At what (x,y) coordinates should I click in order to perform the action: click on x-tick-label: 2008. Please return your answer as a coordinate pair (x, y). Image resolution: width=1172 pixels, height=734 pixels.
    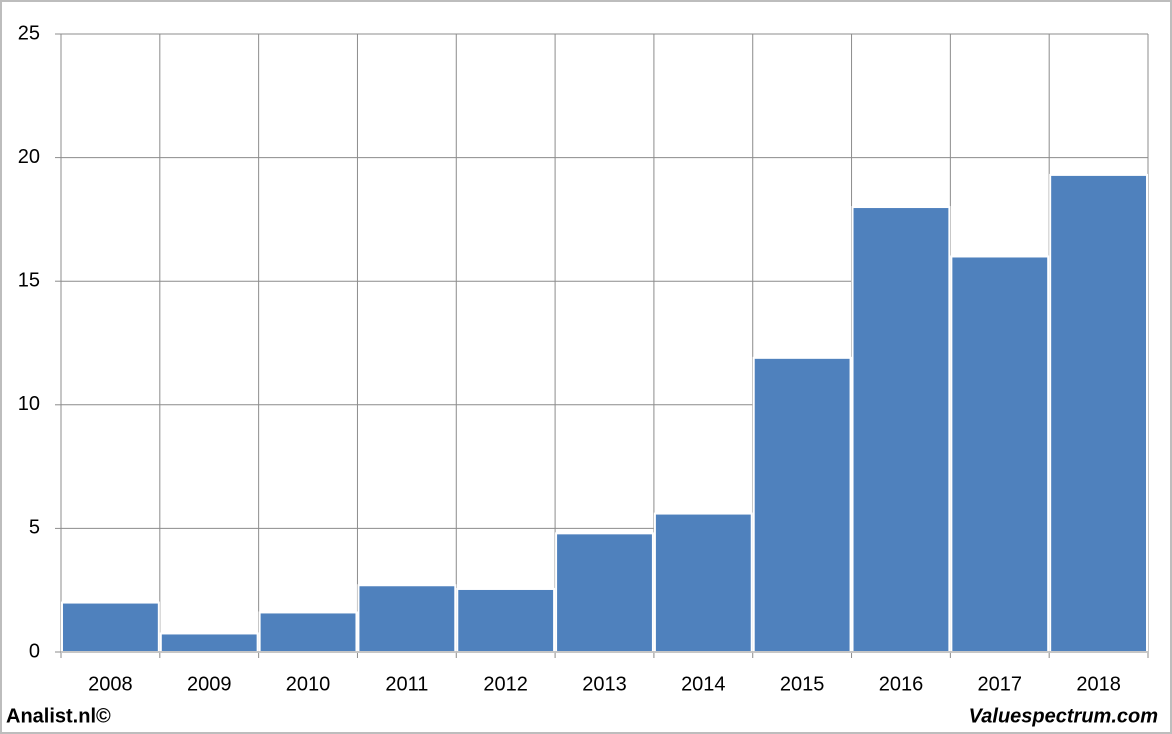
    Looking at the image, I should click on (110, 684).